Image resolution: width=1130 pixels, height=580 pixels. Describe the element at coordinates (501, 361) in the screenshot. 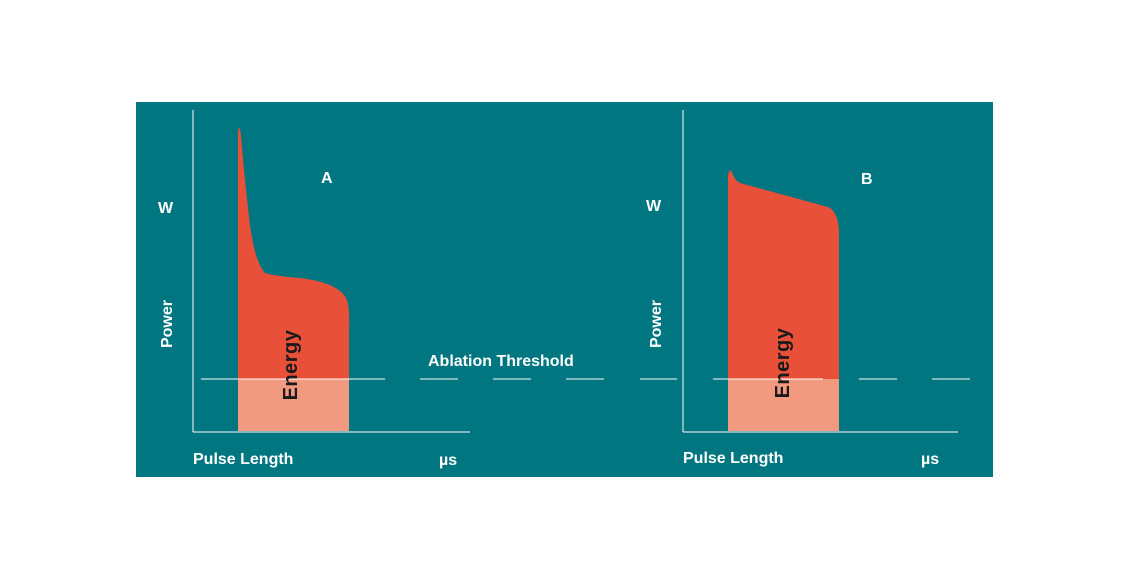

I see `ablation-threshold-label: Ablation Threshold` at that location.